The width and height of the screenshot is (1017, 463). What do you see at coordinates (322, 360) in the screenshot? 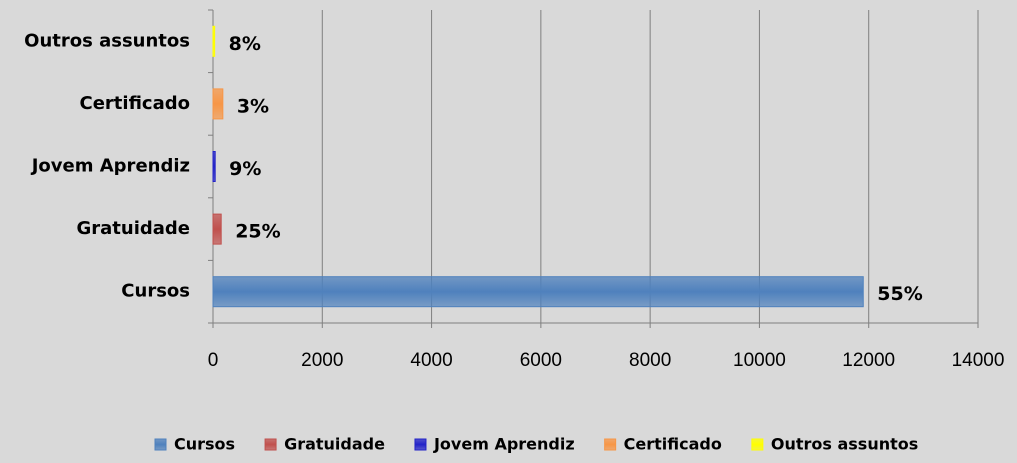
I see `x-tick-label: 2000` at bounding box center [322, 360].